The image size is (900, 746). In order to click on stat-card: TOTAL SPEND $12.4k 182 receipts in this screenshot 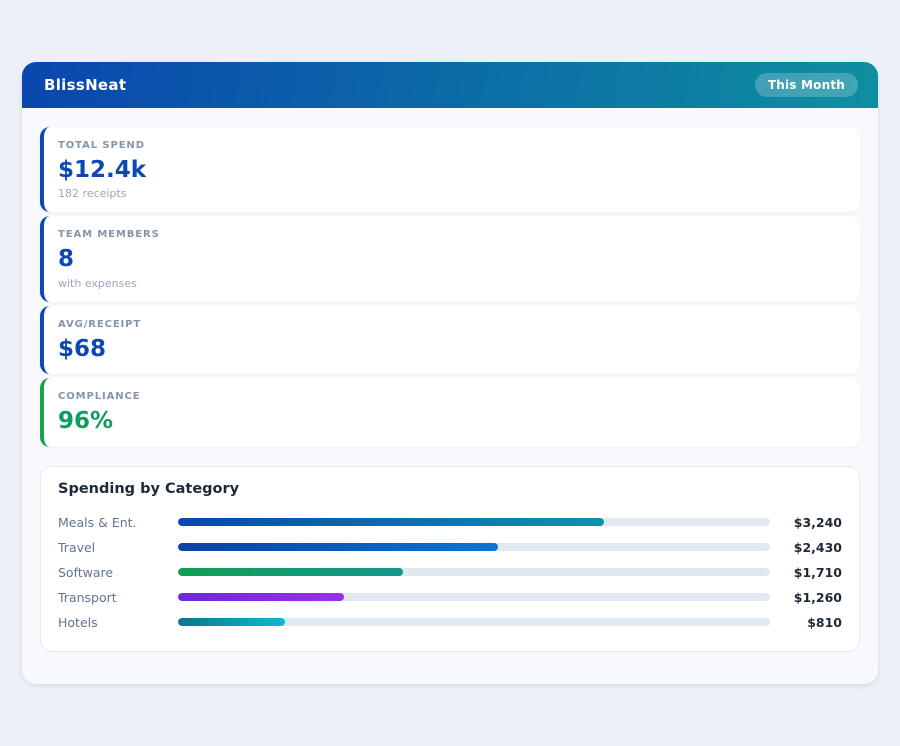, I will do `click(450, 170)`.